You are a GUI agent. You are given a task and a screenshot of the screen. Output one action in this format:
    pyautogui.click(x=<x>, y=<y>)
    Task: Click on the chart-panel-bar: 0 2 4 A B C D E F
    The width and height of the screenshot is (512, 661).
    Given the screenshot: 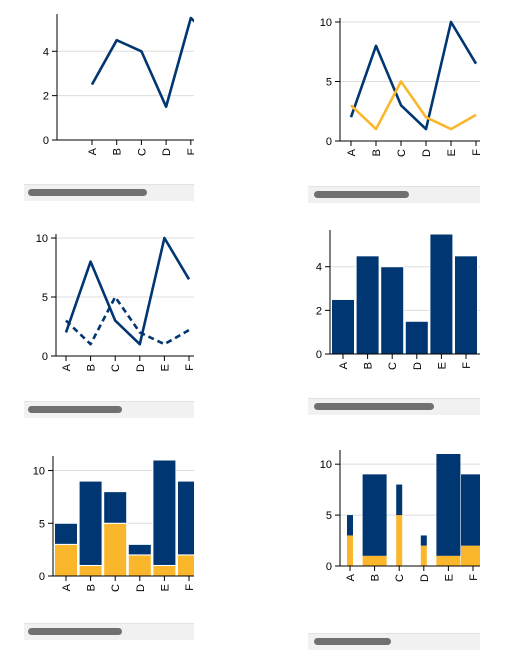 What is the action you would take?
    pyautogui.click(x=394, y=314)
    